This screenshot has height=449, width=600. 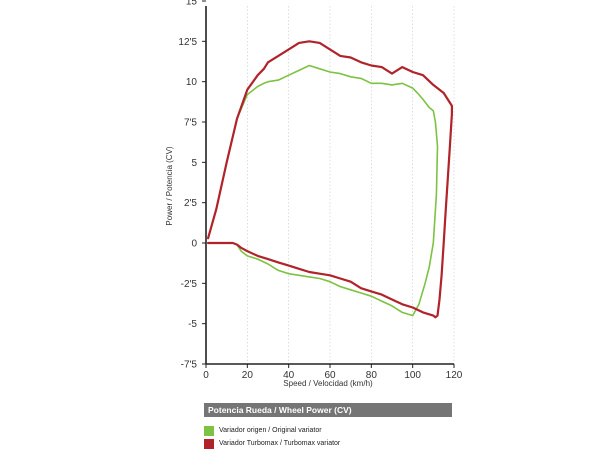 I want to click on x-tick-label: 100, so click(x=412, y=375).